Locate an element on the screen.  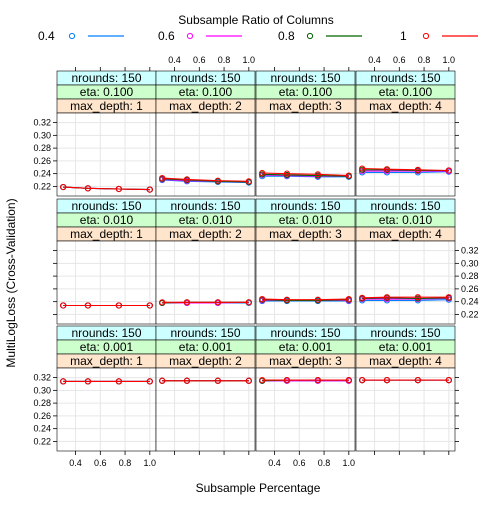
legend-entry: 1 is located at coordinates (439, 36).